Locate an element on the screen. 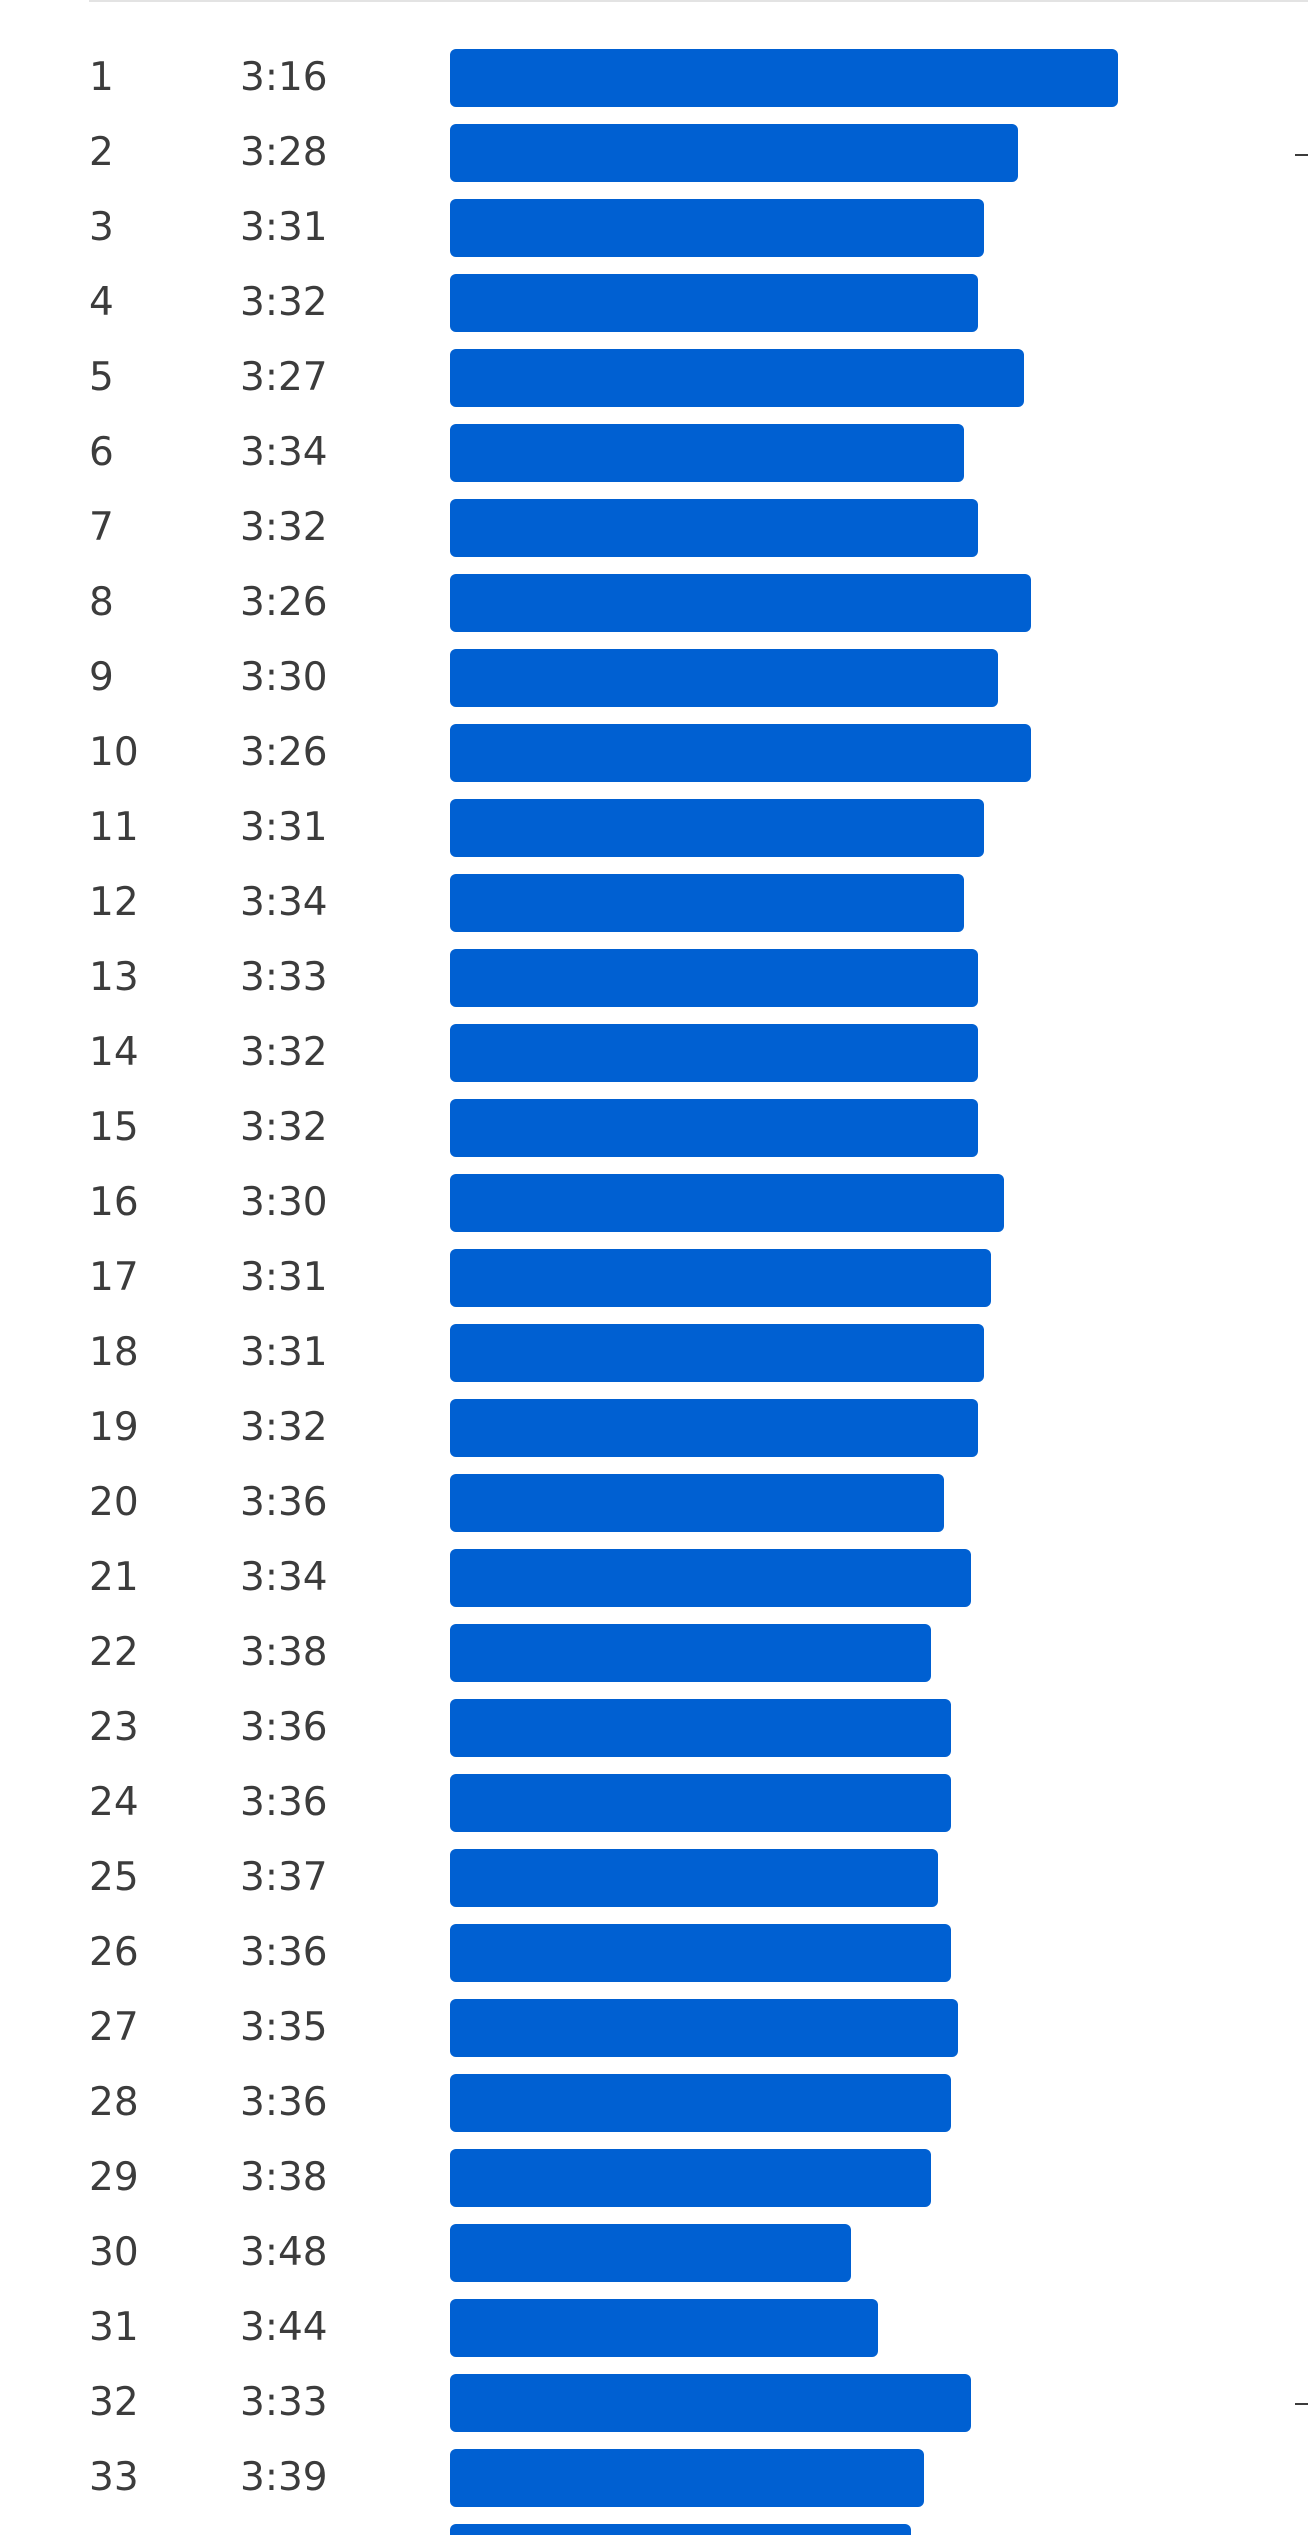 The image size is (1308, 2535). split-row: 6 3:34 is located at coordinates (654, 452).